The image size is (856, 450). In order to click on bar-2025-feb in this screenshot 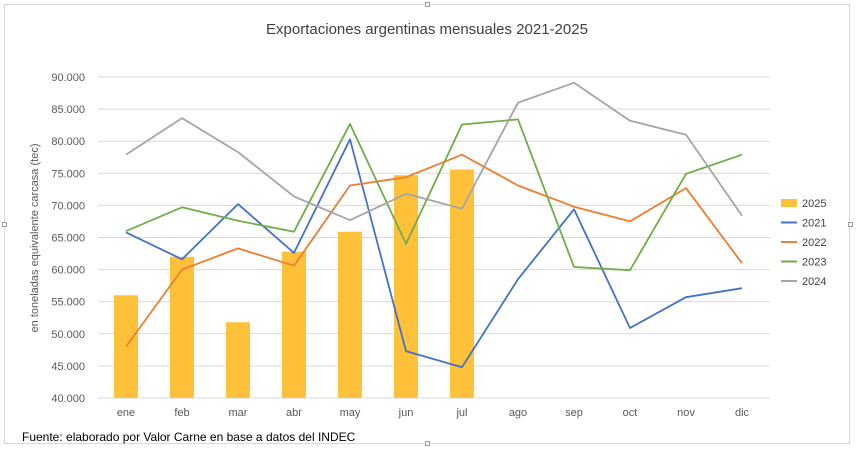, I will do `click(182, 327)`.